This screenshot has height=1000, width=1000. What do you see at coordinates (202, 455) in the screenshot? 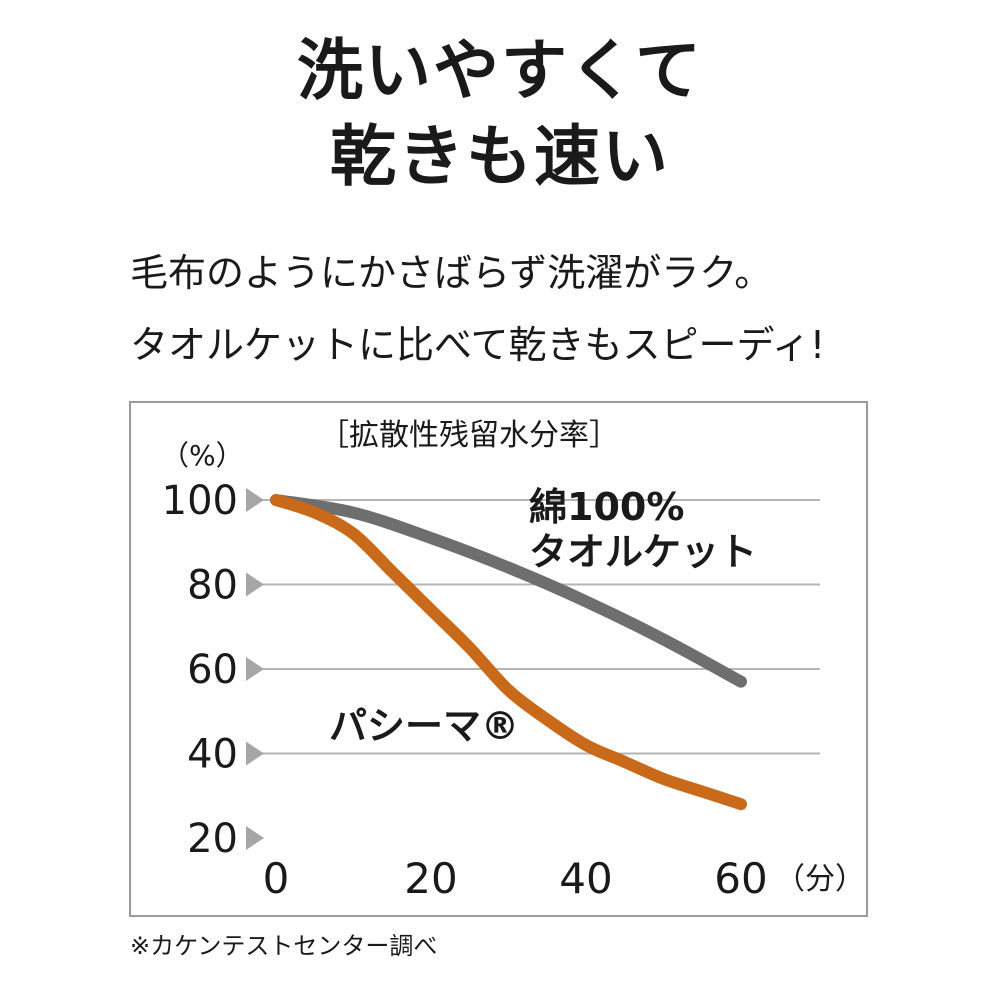
I see `y-axis-unit: （%）` at bounding box center [202, 455].